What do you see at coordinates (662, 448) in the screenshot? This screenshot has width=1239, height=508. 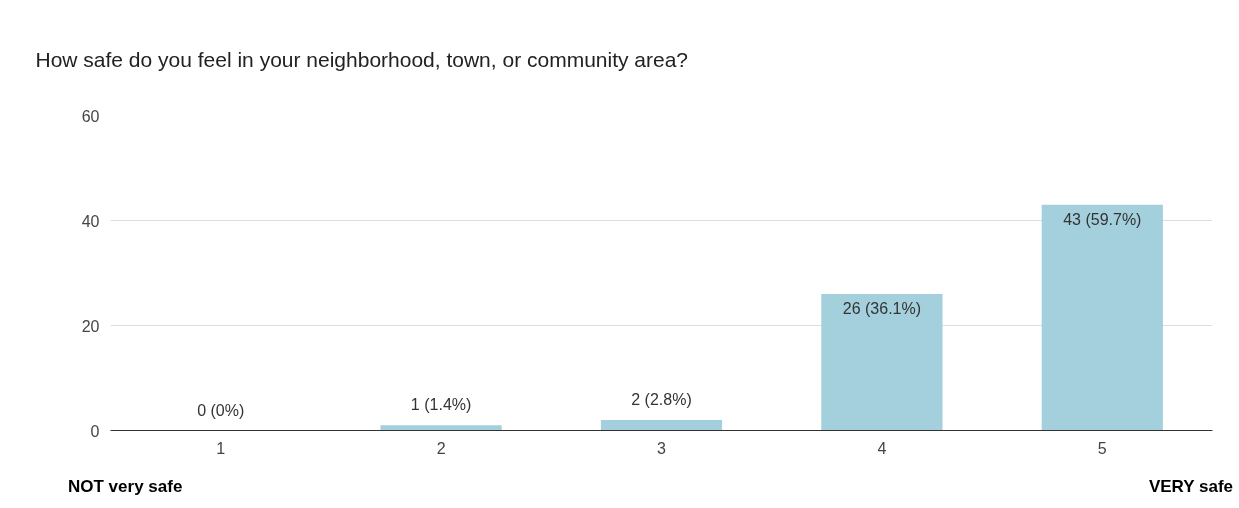 I see `x-tick-label: 3` at bounding box center [662, 448].